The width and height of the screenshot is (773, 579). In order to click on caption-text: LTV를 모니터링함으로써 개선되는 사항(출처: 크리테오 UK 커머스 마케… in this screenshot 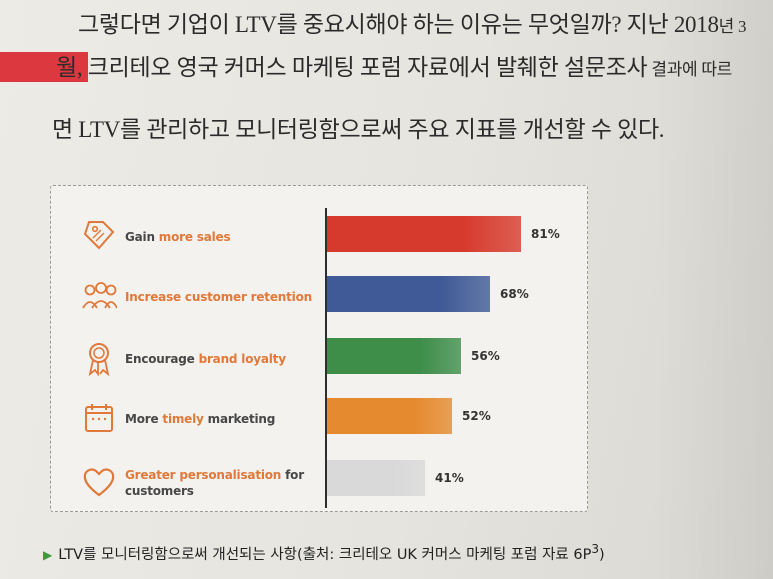, I will do `click(325, 554)`.